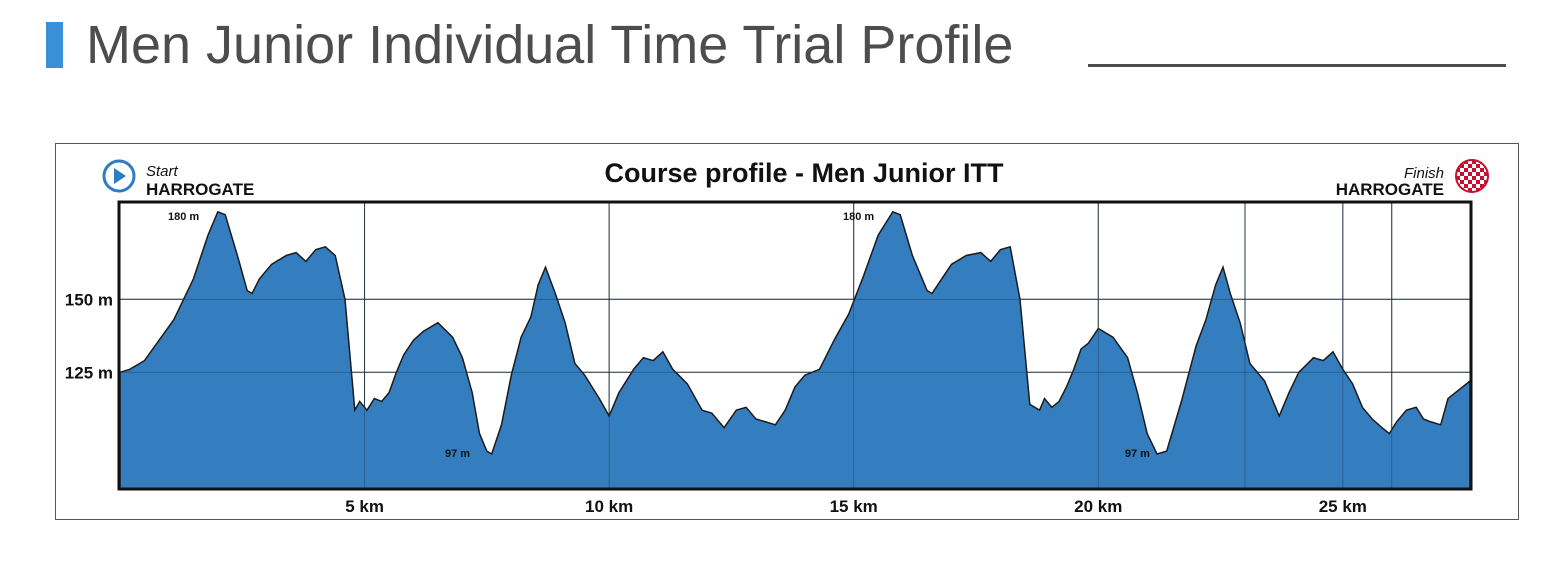 This screenshot has width=1558, height=566. Describe the element at coordinates (162, 171) in the screenshot. I see `start-label: Start` at that location.